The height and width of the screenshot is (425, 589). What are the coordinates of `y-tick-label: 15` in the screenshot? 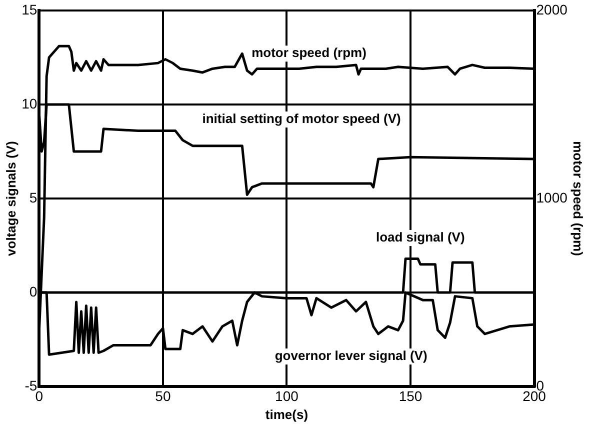 It's located at (30, 9).